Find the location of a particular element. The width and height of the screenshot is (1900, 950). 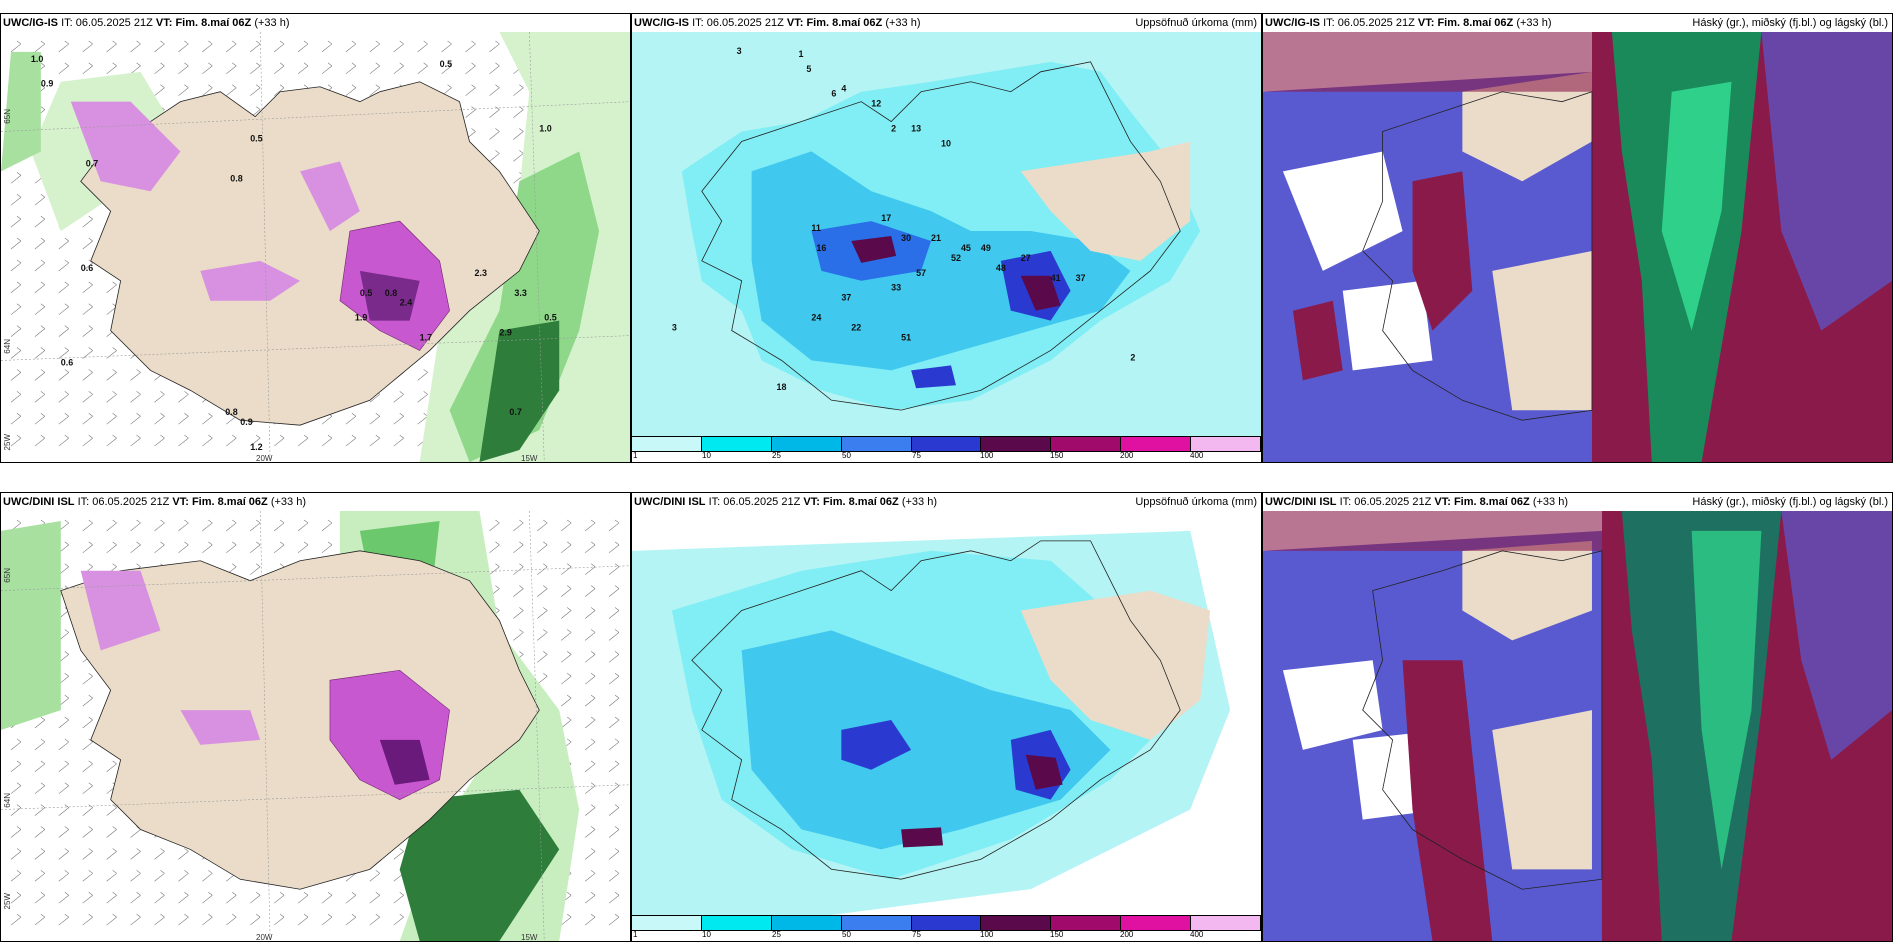

map-value-label: 11 is located at coordinates (815, 228).